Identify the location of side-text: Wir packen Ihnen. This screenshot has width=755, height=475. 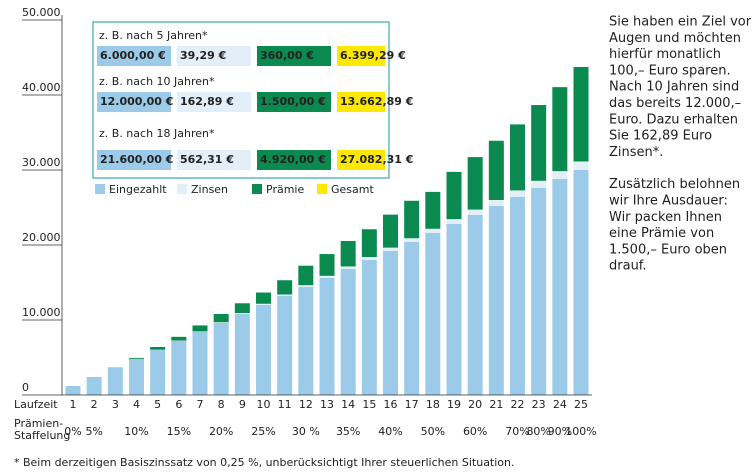
(665, 217).